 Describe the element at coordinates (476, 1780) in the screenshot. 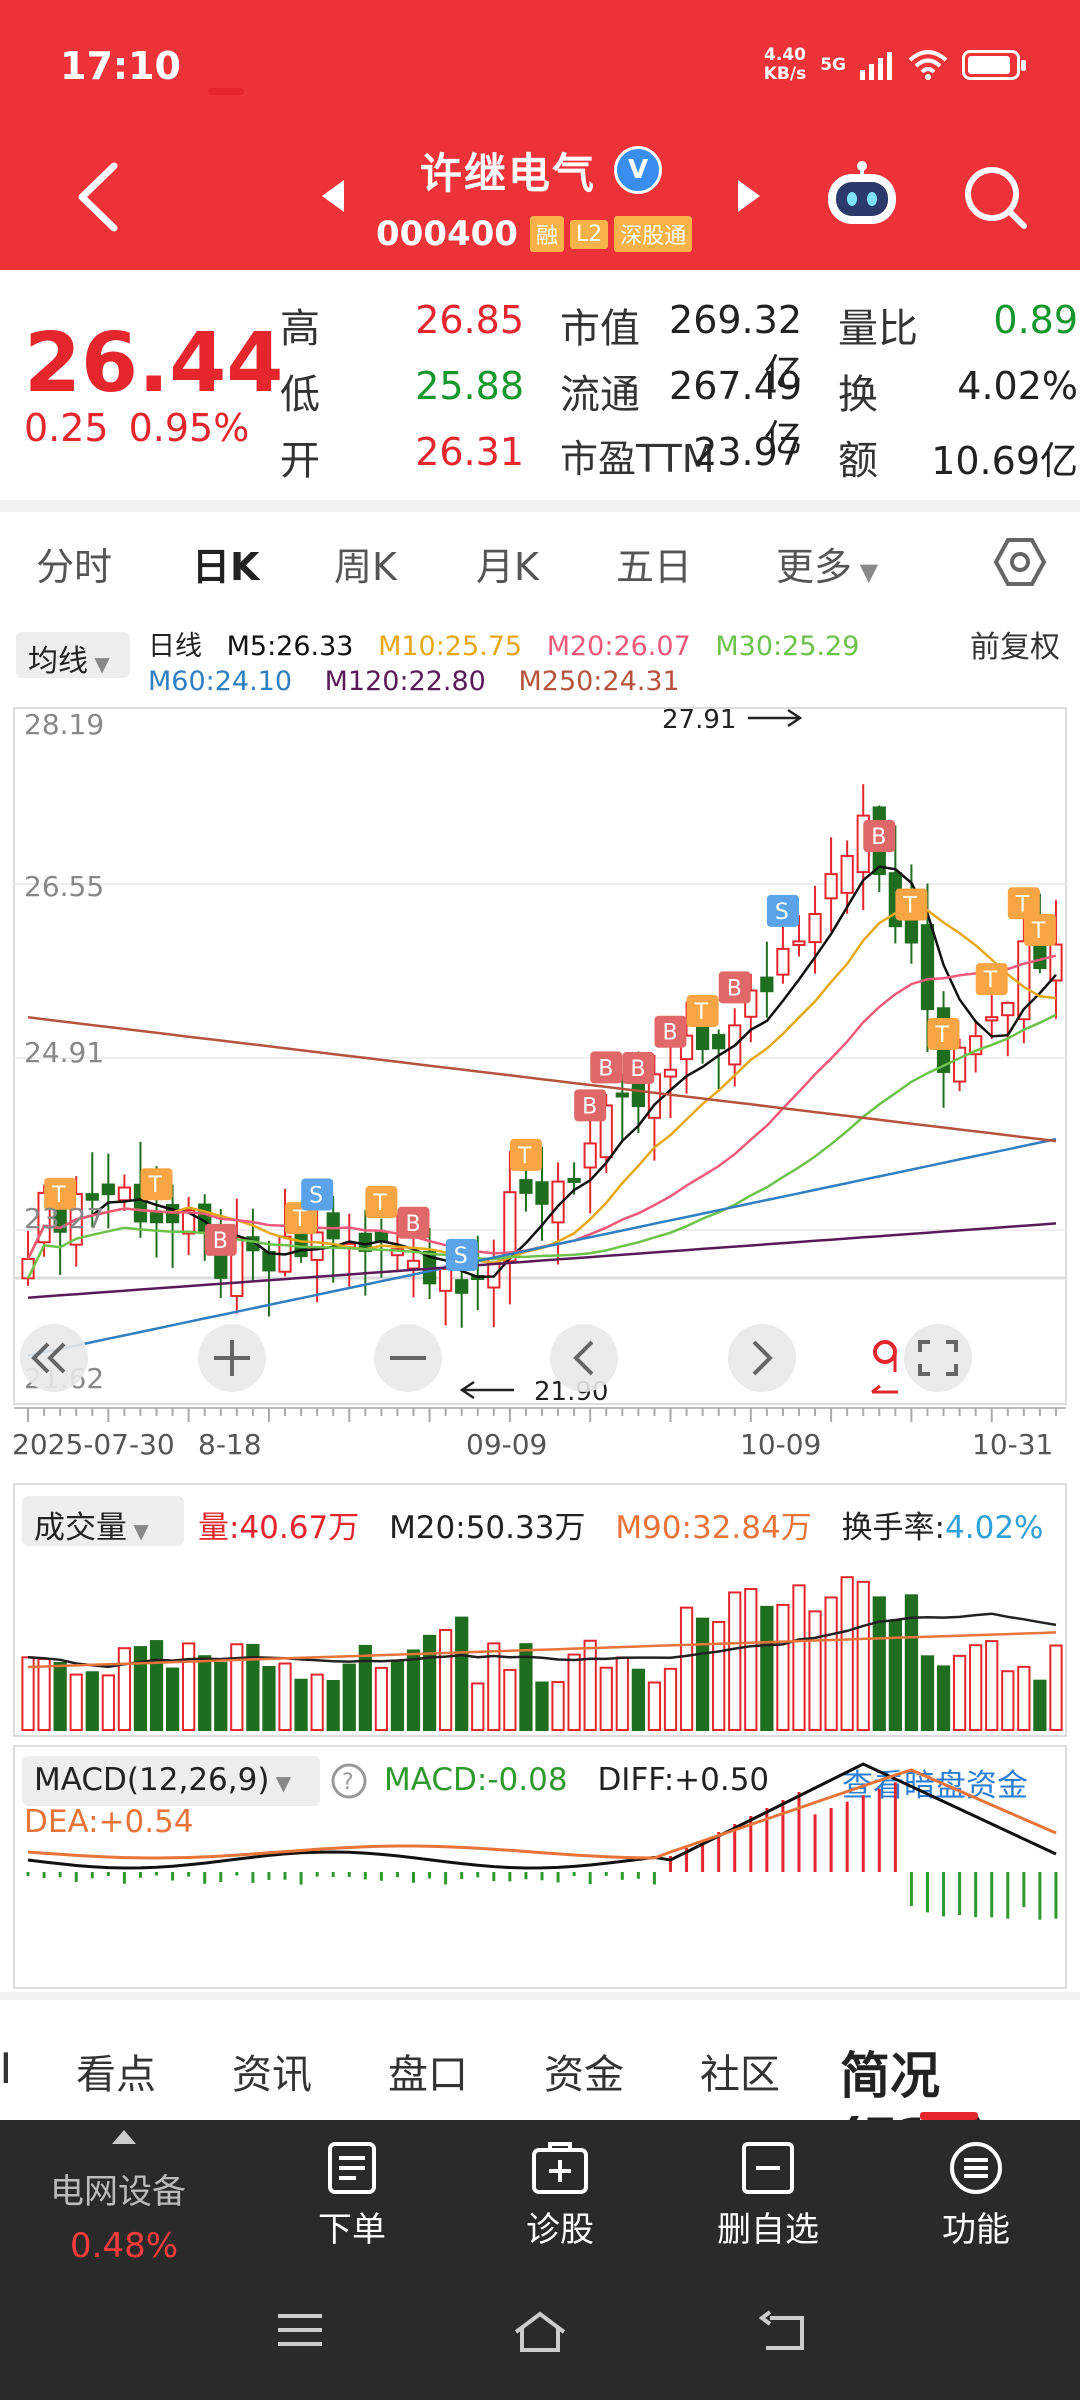

I see `macd-value: MACD:-0.08` at that location.